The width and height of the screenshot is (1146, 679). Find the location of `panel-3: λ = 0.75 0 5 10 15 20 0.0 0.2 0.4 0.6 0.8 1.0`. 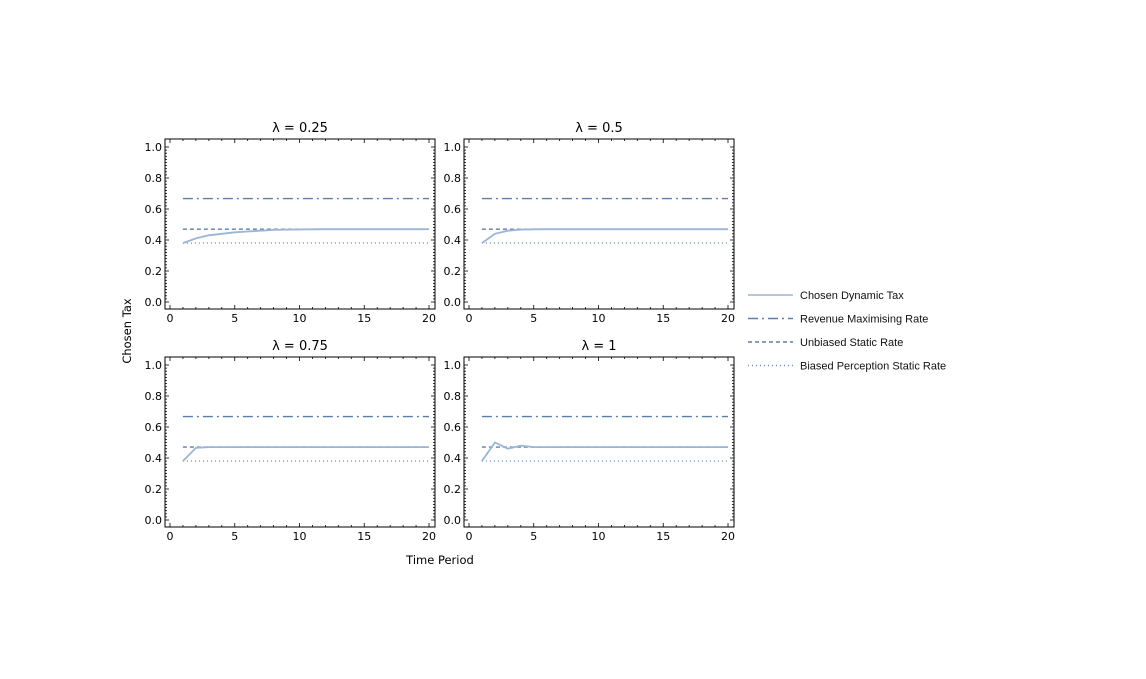

panel-3: λ = 0.75 0 5 10 15 20 0.0 0.2 0.4 0.6 0.8 1.0 is located at coordinates (291, 441).